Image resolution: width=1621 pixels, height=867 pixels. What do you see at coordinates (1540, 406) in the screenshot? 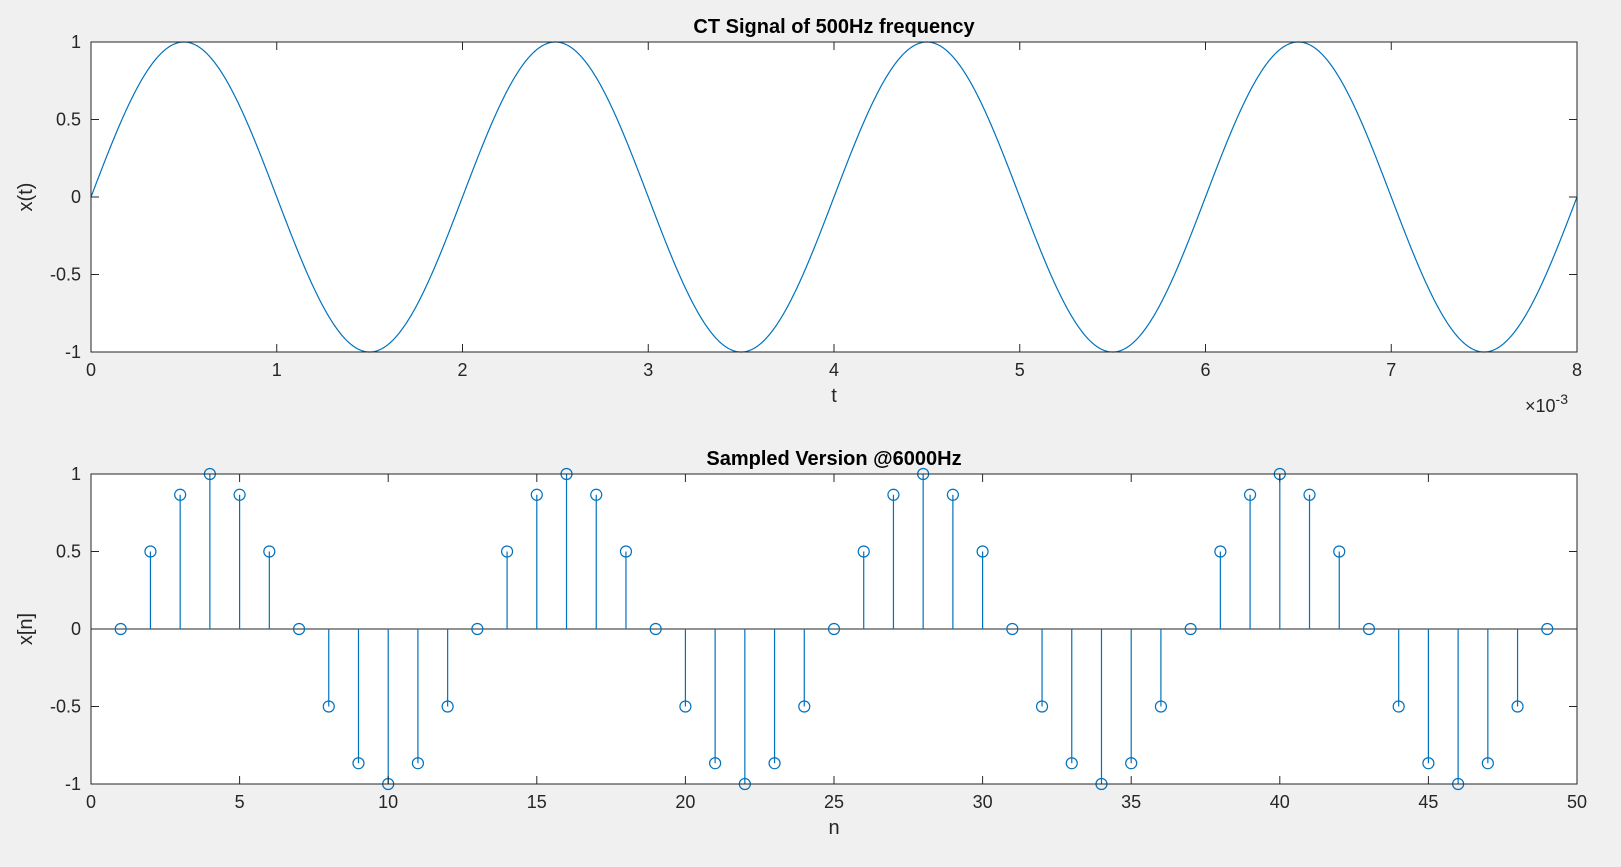
I see `exponent-base: ×10` at bounding box center [1540, 406].